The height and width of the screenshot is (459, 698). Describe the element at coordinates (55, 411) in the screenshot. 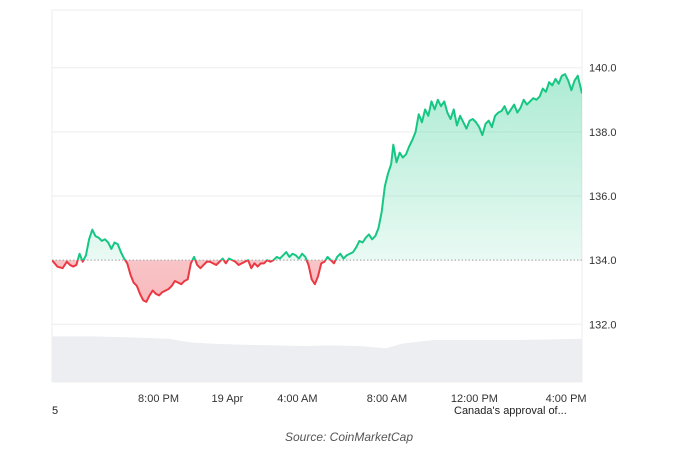

I see `left-edge-label: 5` at that location.